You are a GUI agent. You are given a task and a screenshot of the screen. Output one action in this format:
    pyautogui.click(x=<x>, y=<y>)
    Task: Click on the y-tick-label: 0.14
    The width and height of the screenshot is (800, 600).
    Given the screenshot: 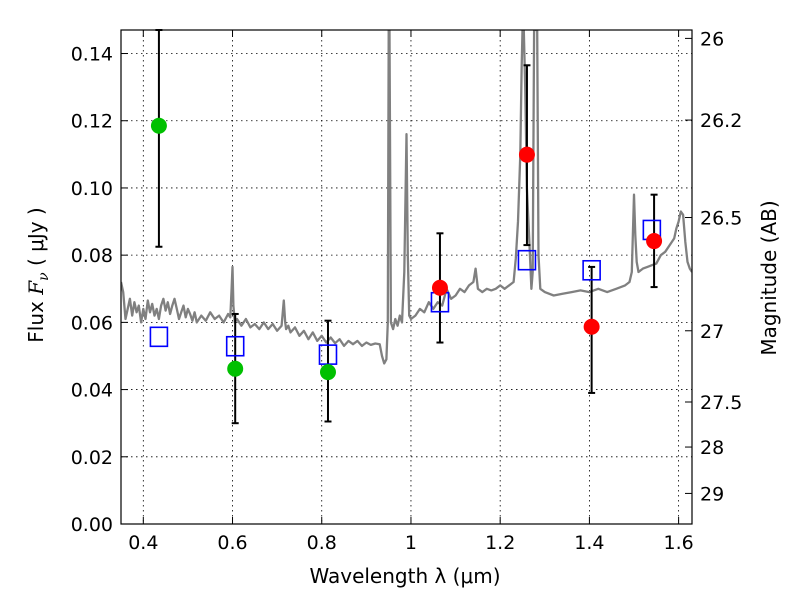 What is the action you would take?
    pyautogui.click(x=92, y=55)
    